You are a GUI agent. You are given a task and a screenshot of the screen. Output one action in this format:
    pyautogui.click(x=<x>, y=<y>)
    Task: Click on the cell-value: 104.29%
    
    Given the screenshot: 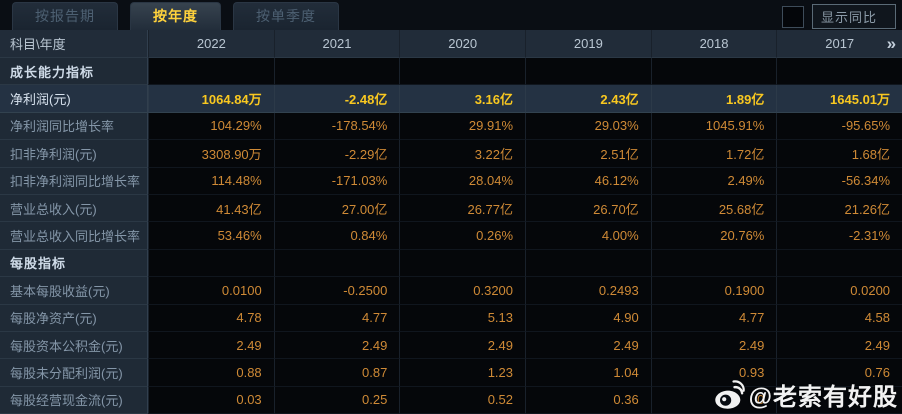 What is the action you would take?
    pyautogui.click(x=211, y=126)
    